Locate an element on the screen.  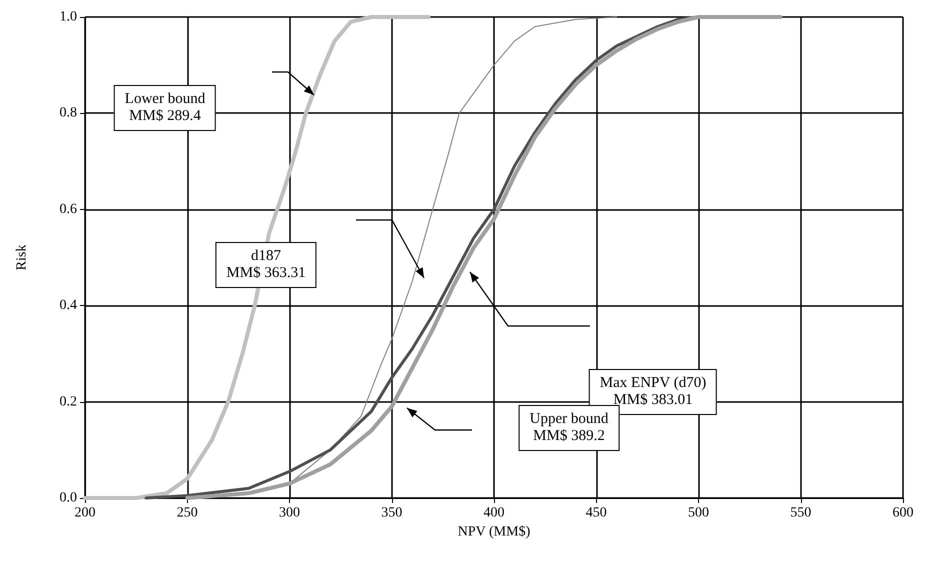
annotation: Upper bound MM$ 389.2 is located at coordinates (569, 427).